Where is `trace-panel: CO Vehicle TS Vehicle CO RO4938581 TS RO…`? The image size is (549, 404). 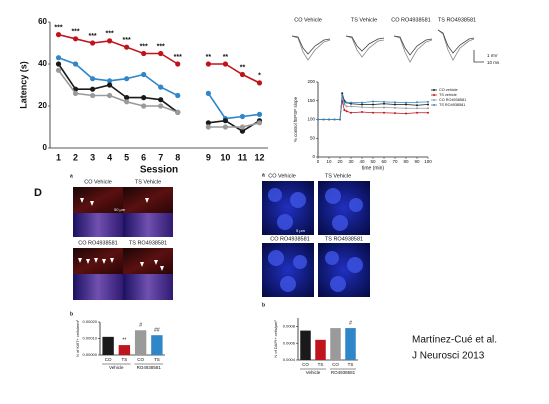 trace-panel: CO Vehicle TS Vehicle CO RO4938581 TS RO… is located at coordinates (395, 41).